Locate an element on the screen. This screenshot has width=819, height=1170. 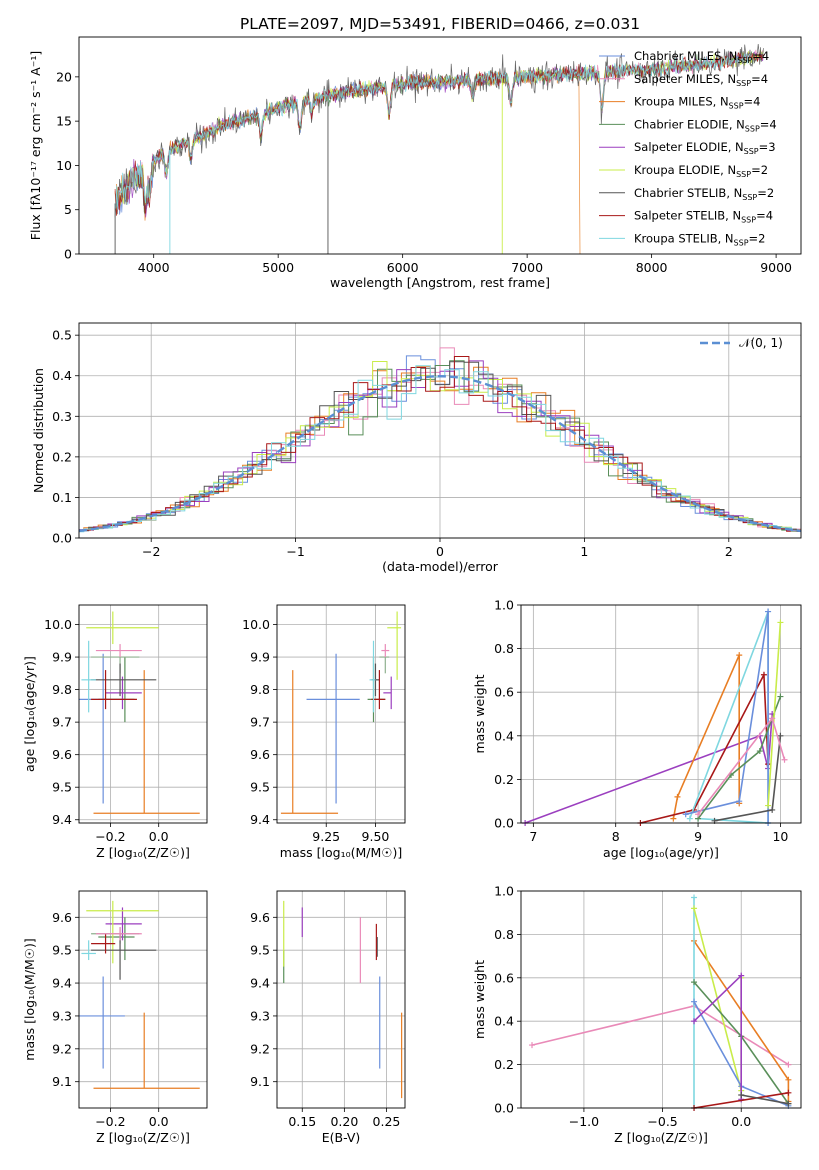
legend-label-main: Salpeter ELODIE, N is located at coordinates (689, 147).